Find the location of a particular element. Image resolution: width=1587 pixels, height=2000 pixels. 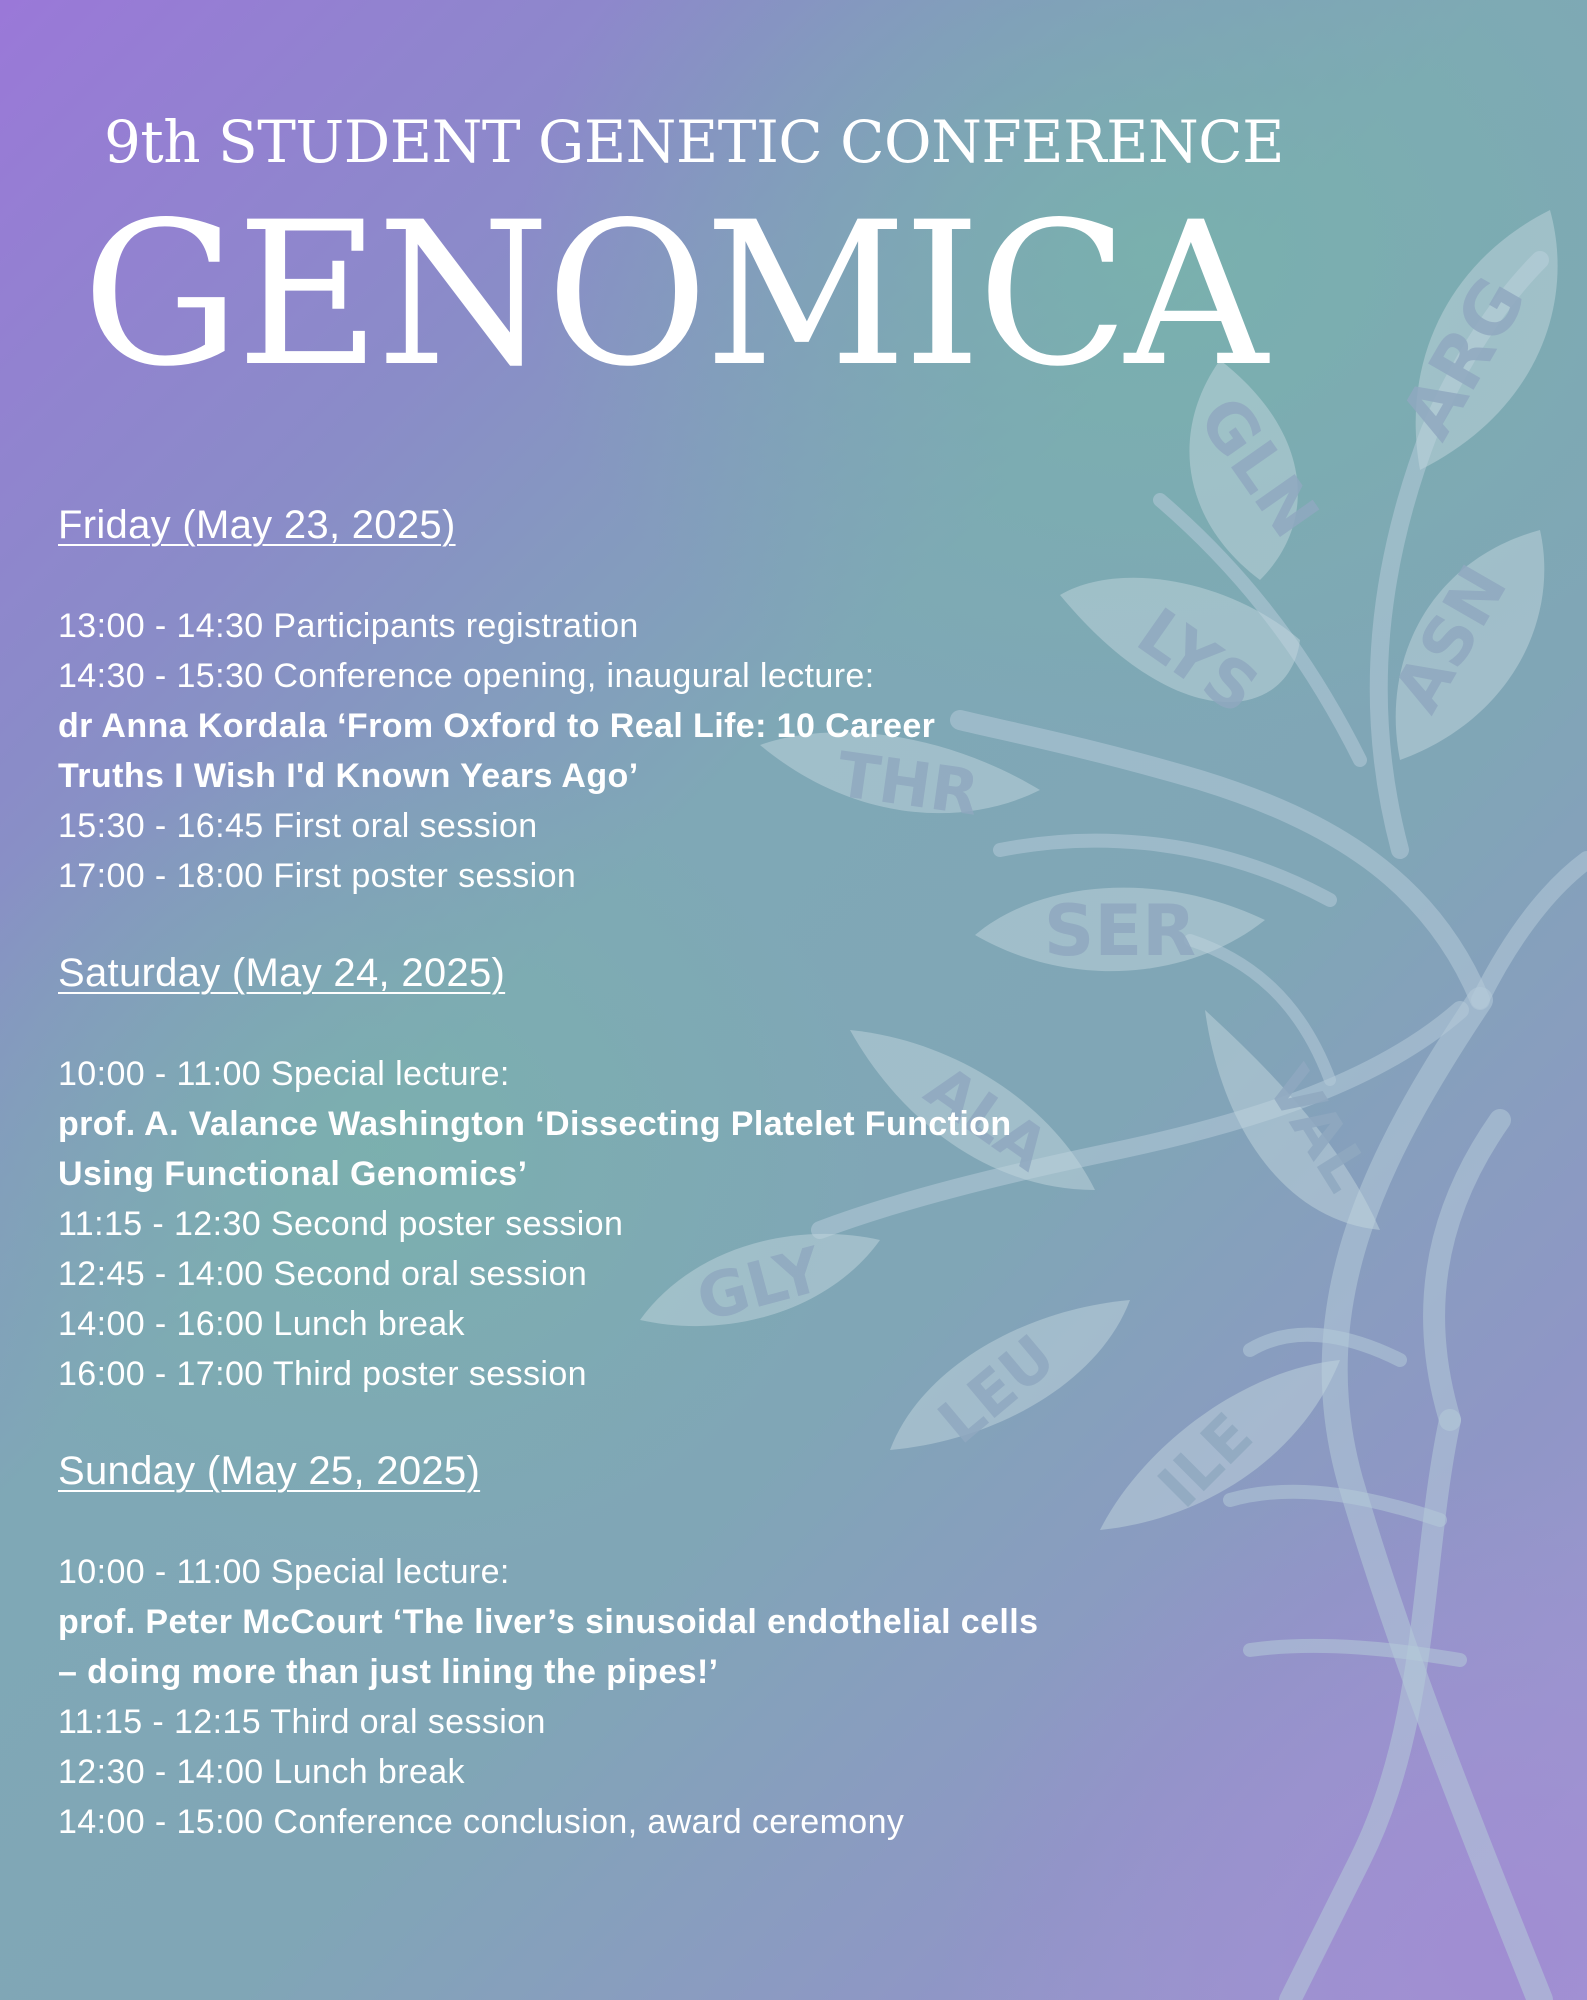

lecture-title: Using Functional Genomics’ is located at coordinates (293, 1174).